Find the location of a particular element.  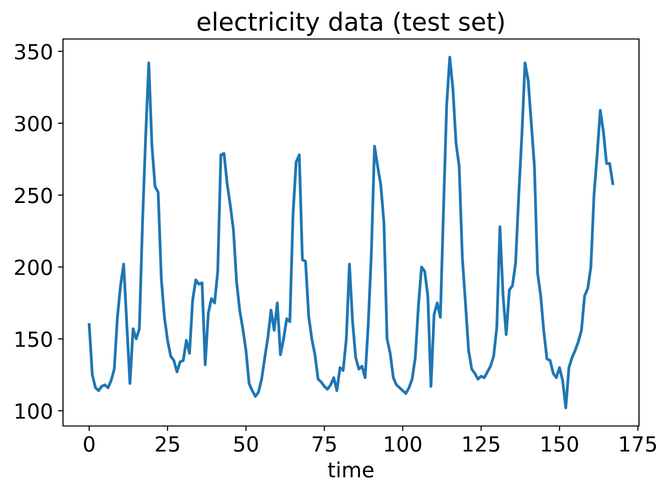

y-tick-label: 300 is located at coordinates (33, 124).